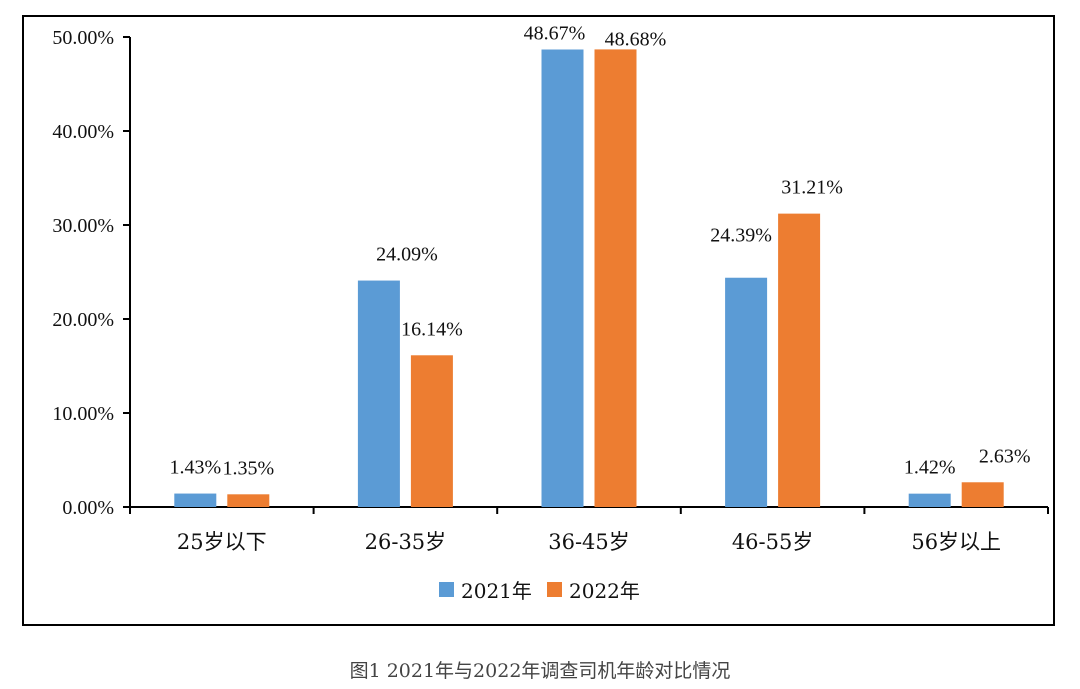 The image size is (1080, 689). What do you see at coordinates (407, 255) in the screenshot?
I see `data-label: 24.09%` at bounding box center [407, 255].